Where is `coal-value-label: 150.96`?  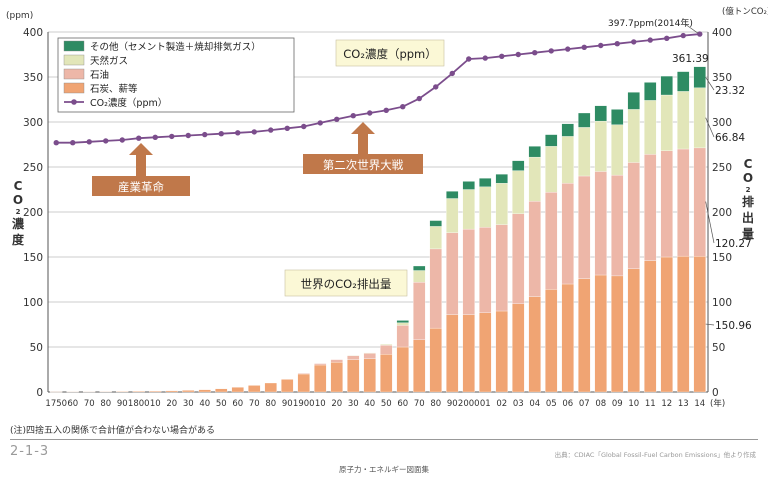 coal-value-label: 150.96 is located at coordinates (733, 326).